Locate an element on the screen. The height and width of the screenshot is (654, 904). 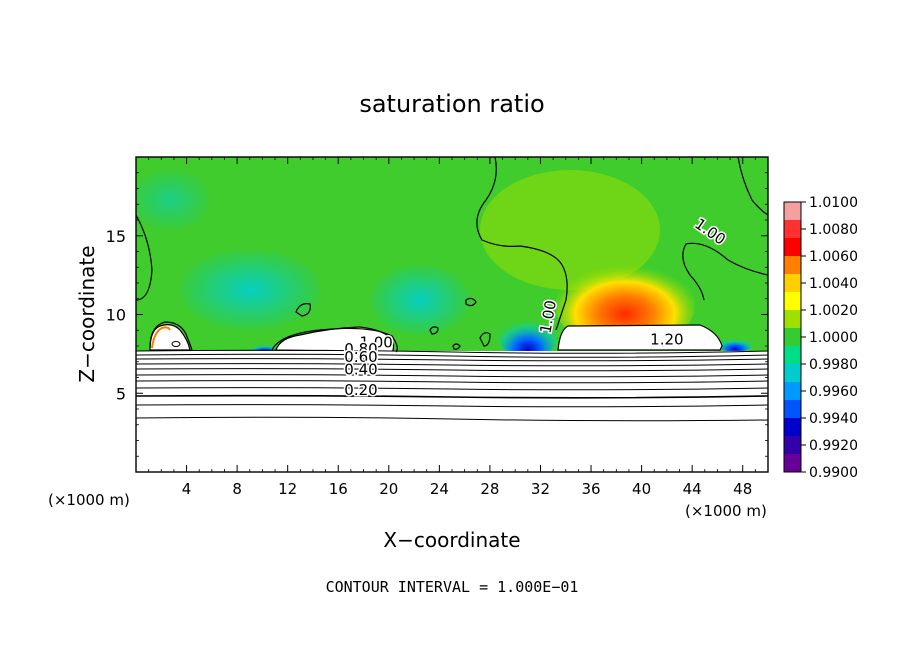
y-tick-label: 10 is located at coordinates (116, 315).